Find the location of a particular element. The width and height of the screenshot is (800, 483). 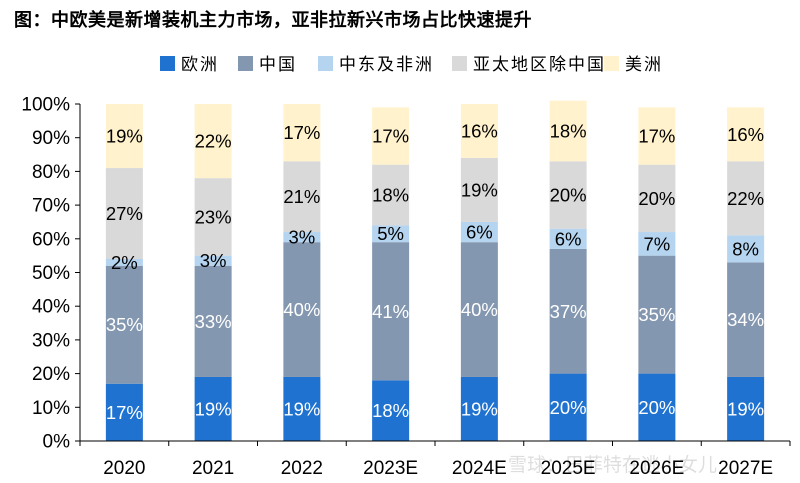

y-tick-label: 70% is located at coordinates (51, 206).